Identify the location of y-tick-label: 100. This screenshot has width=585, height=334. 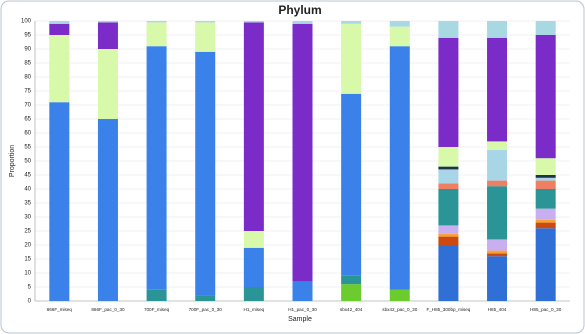
(26, 22).